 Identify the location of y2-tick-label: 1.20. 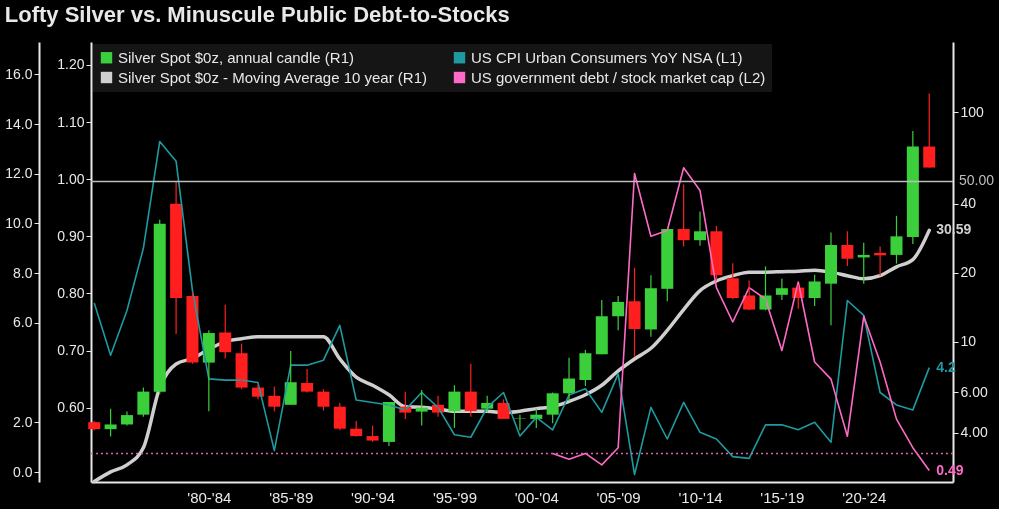
(71, 64).